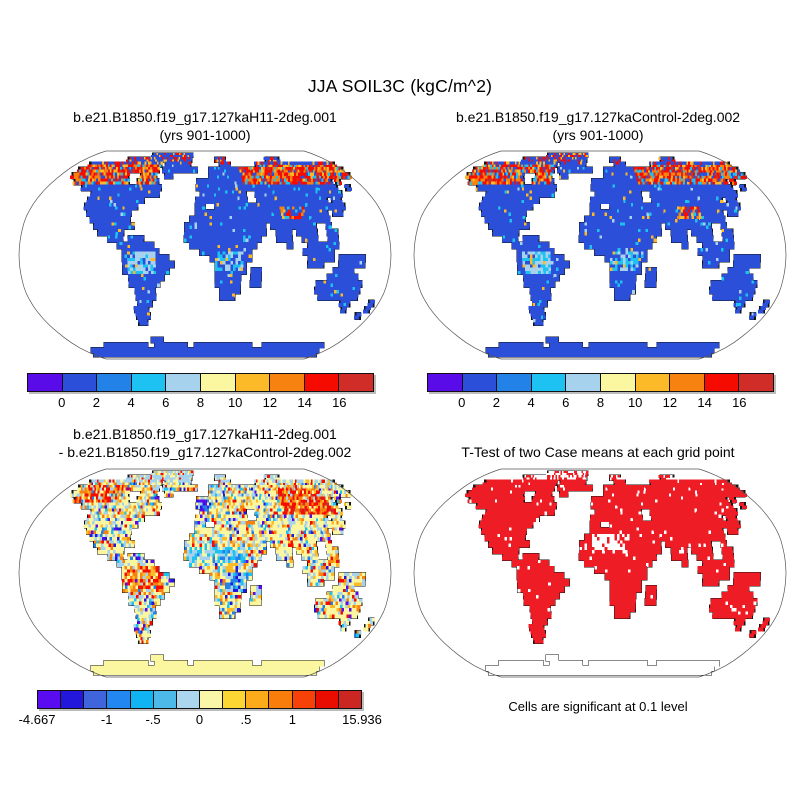 This screenshot has width=800, height=800. I want to click on map-case1, so click(205, 255).